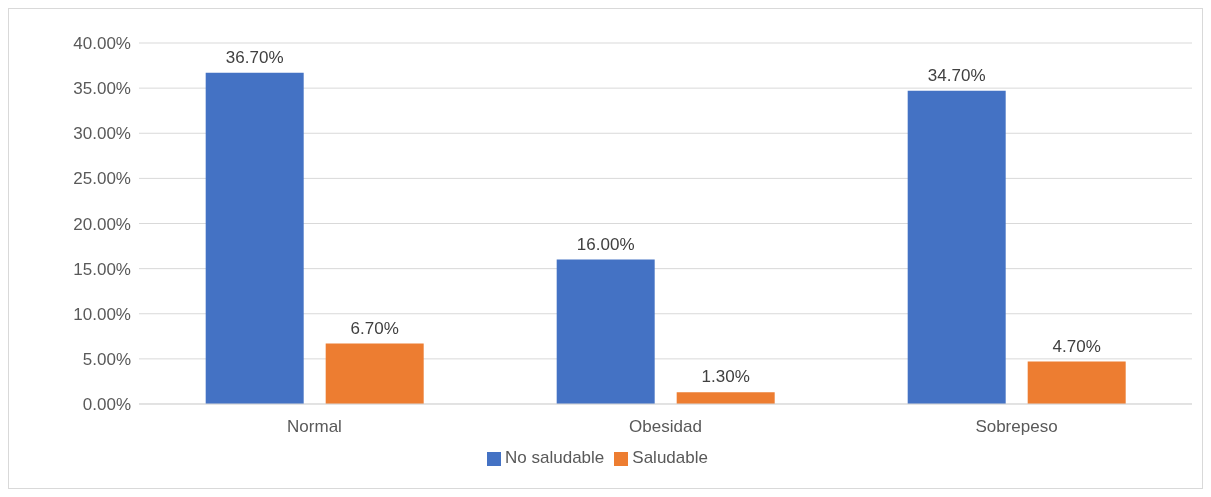 The image size is (1211, 497). What do you see at coordinates (670, 457) in the screenshot?
I see `legend-label: Saludable` at bounding box center [670, 457].